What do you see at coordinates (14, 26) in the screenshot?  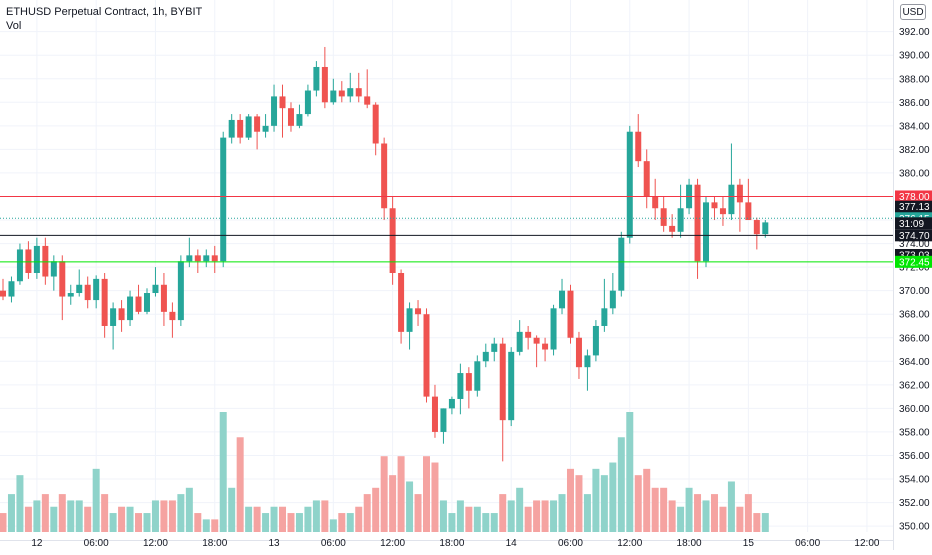 I see `volume-label: Vol` at bounding box center [14, 26].